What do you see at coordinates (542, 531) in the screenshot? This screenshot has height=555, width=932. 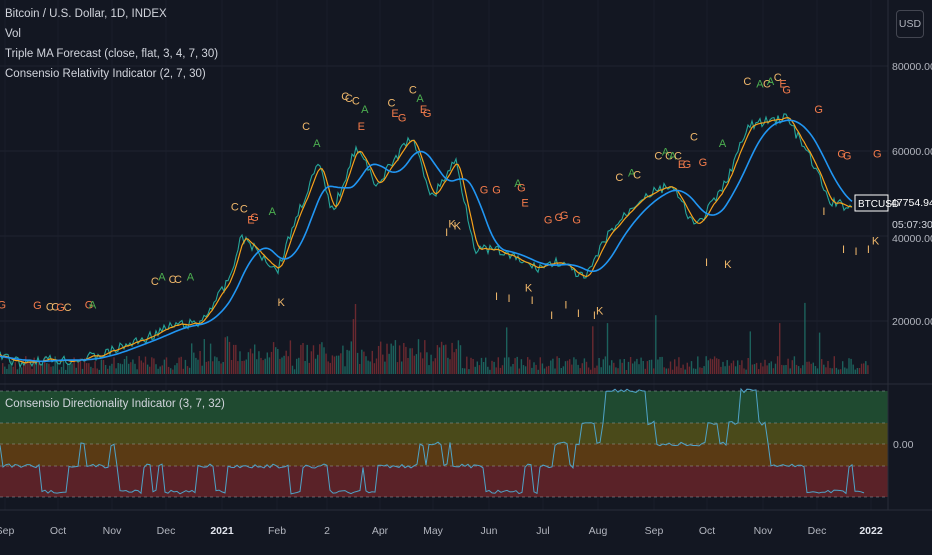 I see `time-axis-label: Jul` at bounding box center [542, 531].